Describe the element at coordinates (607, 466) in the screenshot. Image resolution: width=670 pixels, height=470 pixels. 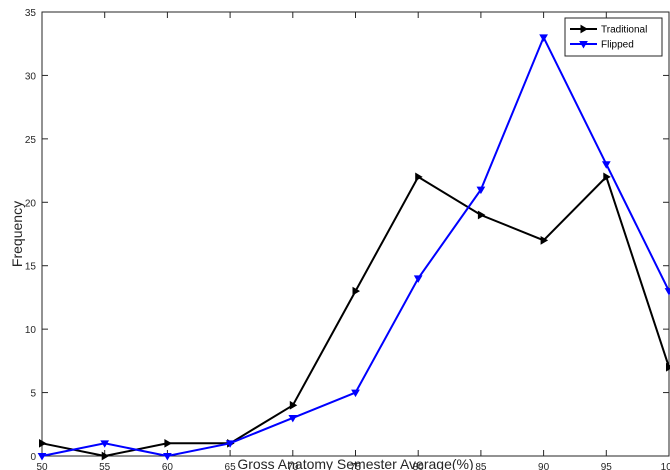
I see `x-tick-label: 95` at that location.